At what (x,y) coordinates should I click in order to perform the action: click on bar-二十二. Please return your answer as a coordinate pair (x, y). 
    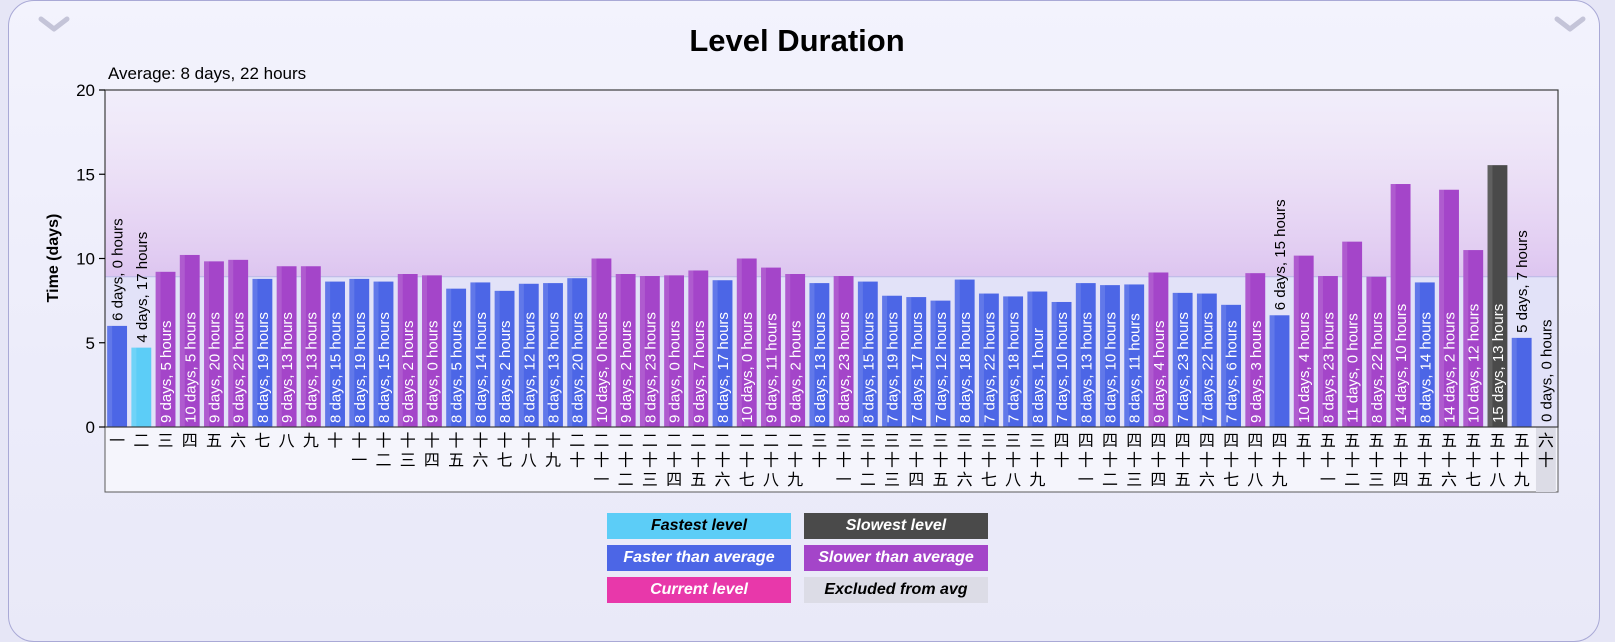
    Looking at the image, I should click on (625, 350).